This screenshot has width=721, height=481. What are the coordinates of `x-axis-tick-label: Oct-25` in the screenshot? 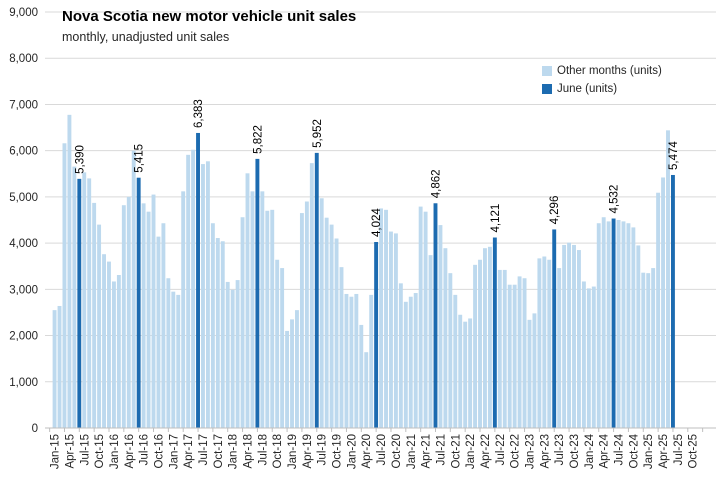 It's located at (694, 451).